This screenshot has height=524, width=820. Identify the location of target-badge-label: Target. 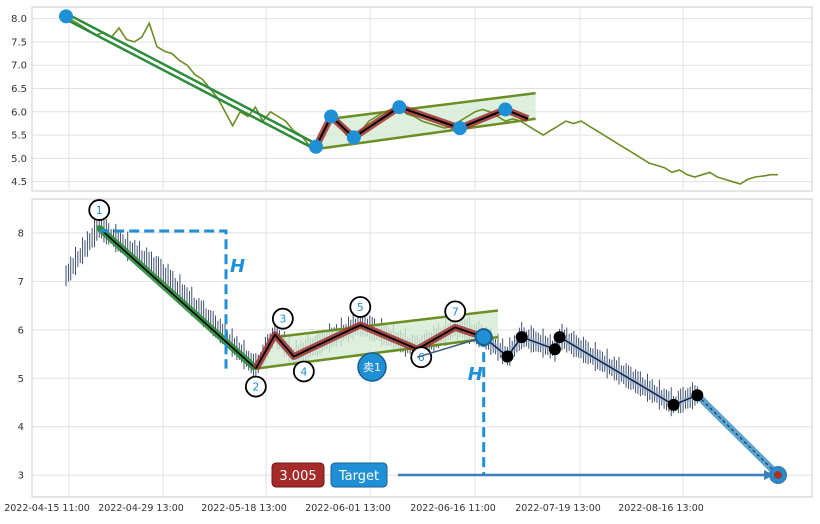
(358, 476).